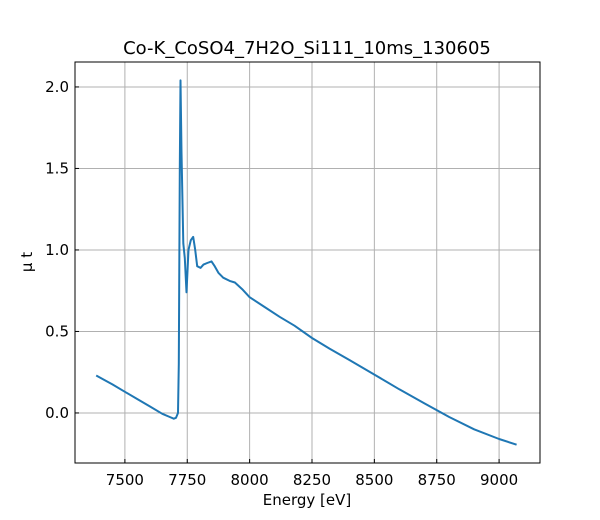 This screenshot has width=600, height=520. Describe the element at coordinates (27, 262) in the screenshot. I see `y-axis-label: μ t` at that location.